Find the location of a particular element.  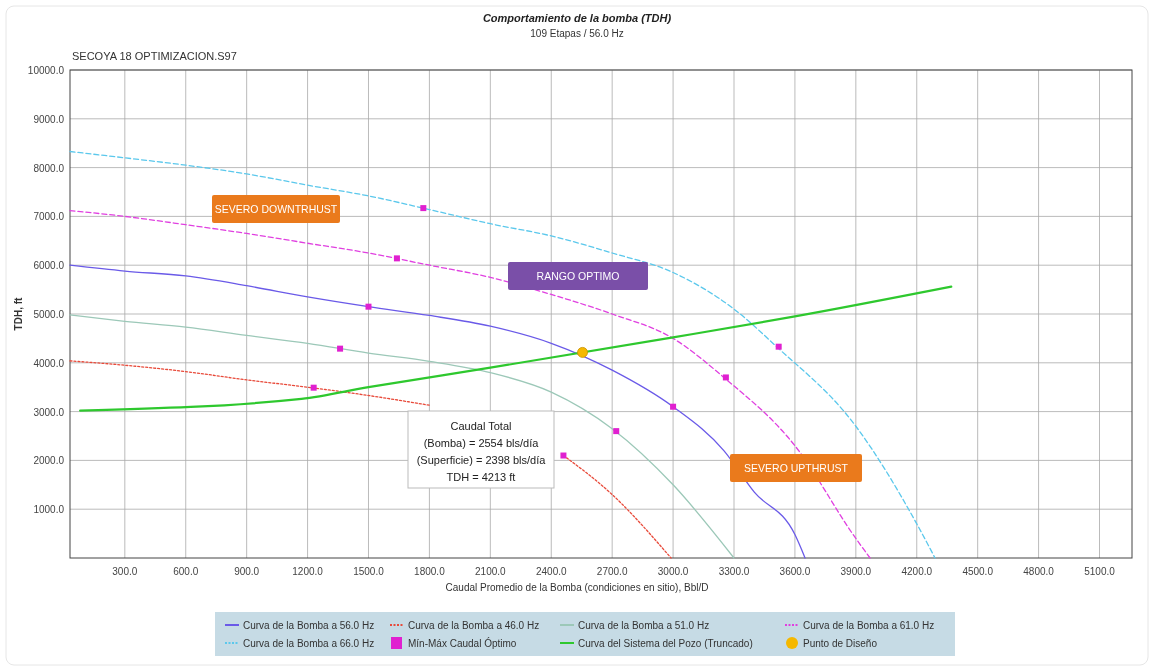

legend-label: Curva de la Bomba a 46.0 Hz is located at coordinates (474, 625).